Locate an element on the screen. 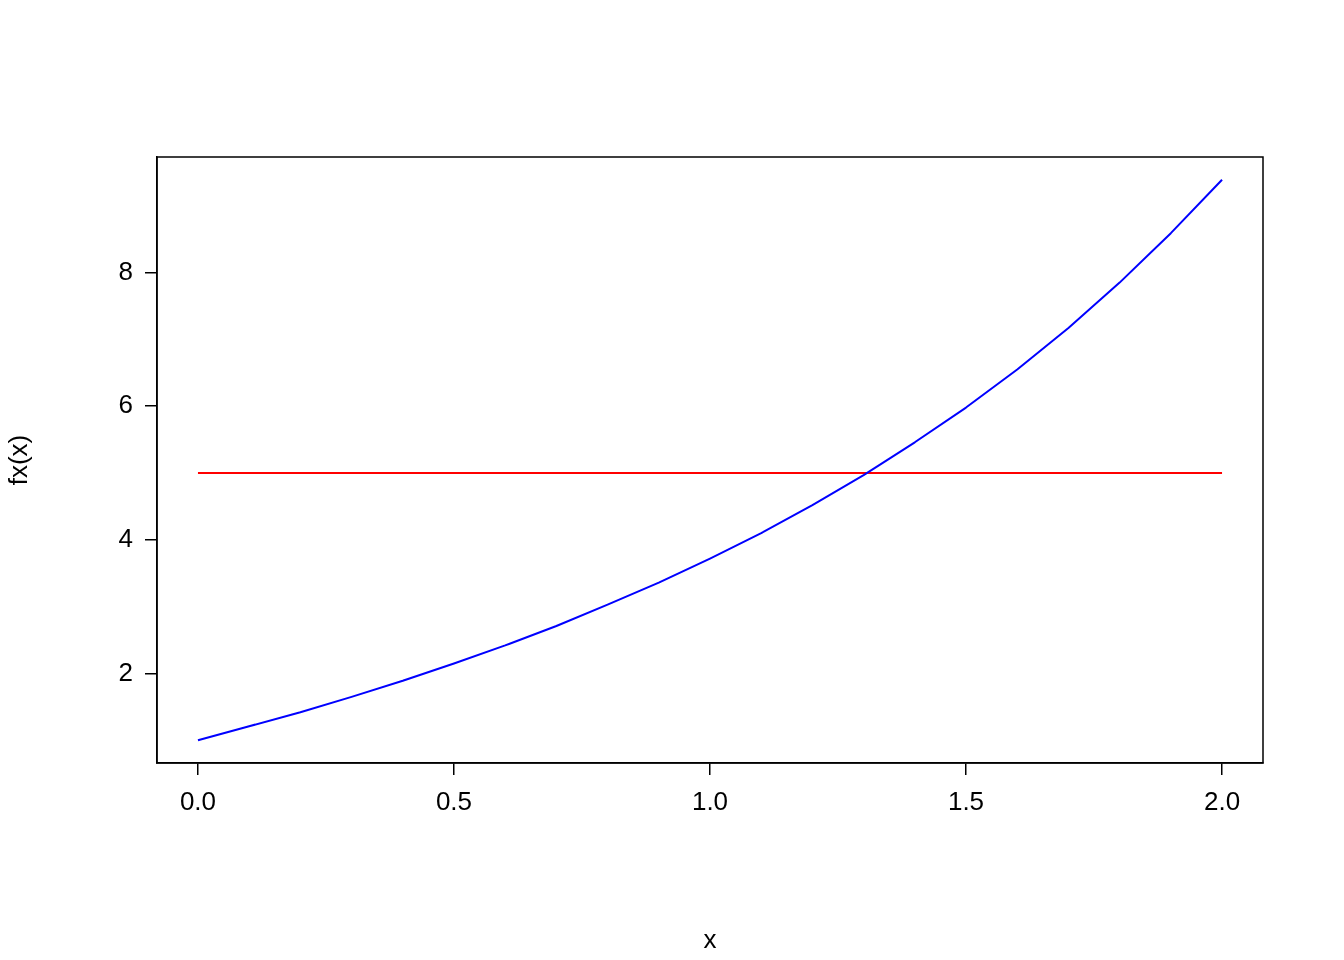 The image size is (1344, 960). x-tick-label: 1.5 is located at coordinates (966, 800).